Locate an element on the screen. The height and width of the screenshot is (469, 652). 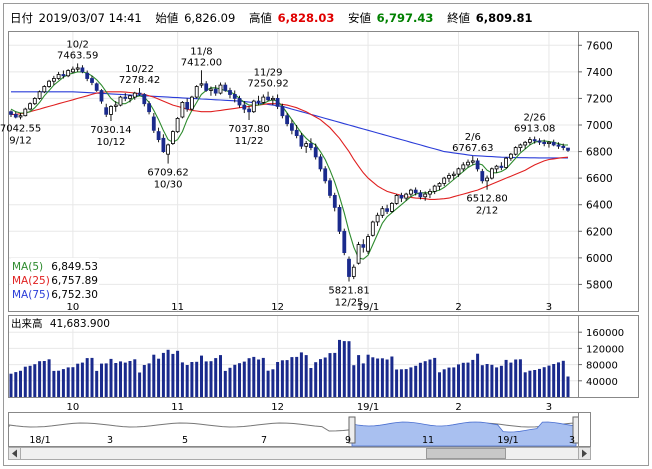
volume-x-axis: 10 11 12 19/1 2 3 is located at coordinates (310, 407).